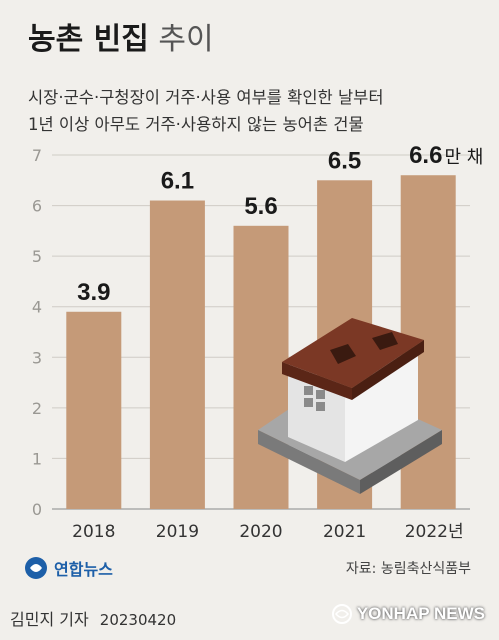 This screenshot has width=499, height=640. I want to click on house-wall-front, so click(316, 417).